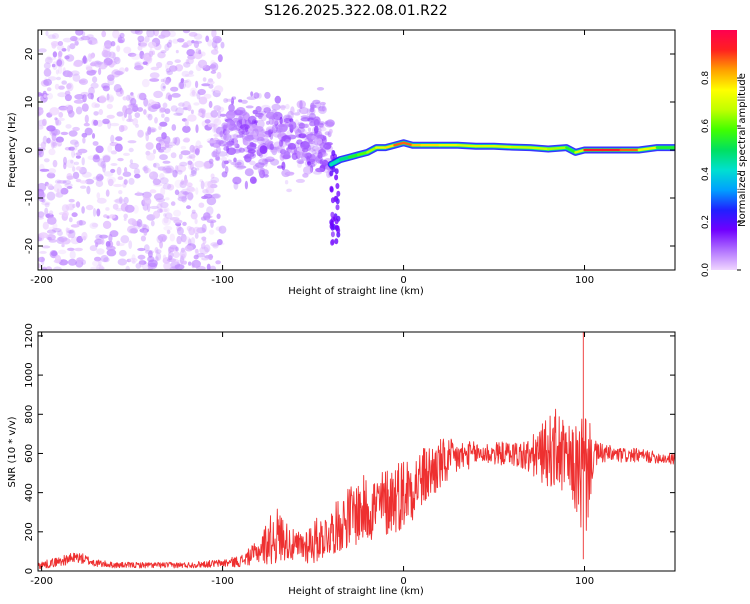  Describe the element at coordinates (356, 291) in the screenshot. I see `spectrogram-xlabel: Height of straight line (km)` at that location.